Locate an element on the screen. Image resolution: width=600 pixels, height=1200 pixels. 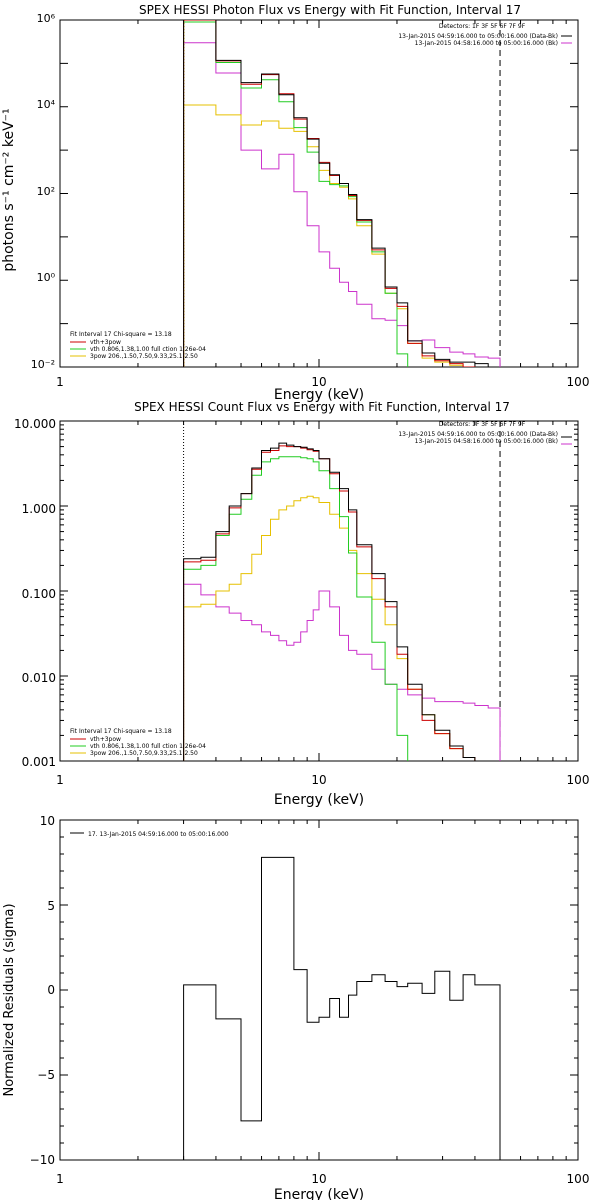
photon-legend-vth3pow-label: vth+3pow is located at coordinates (105, 342).